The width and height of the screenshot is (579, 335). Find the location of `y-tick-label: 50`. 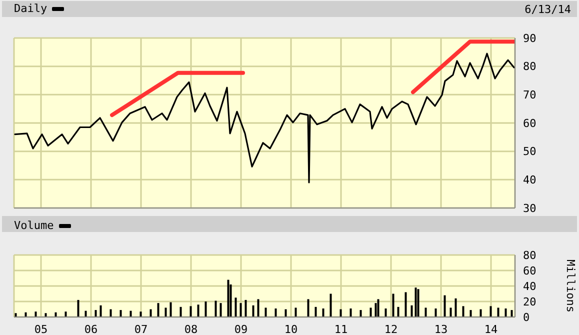

y-tick-label: 50 is located at coordinates (529, 151).